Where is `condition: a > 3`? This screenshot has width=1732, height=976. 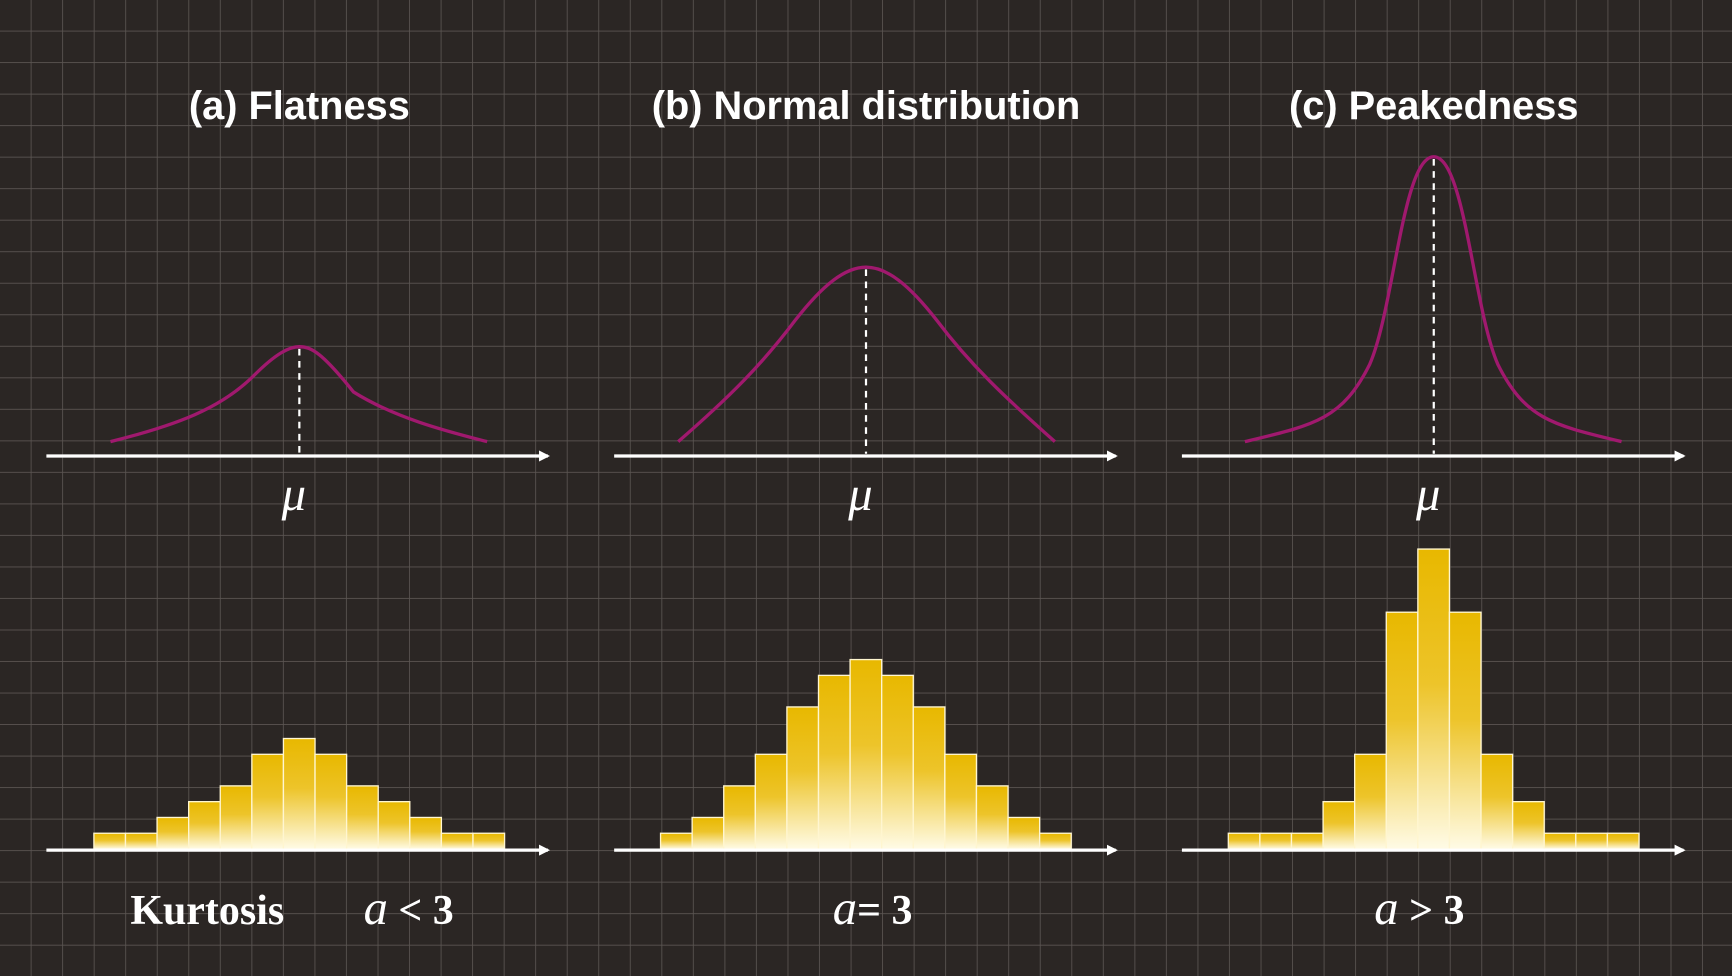
condition: a > 3 is located at coordinates (1419, 908).